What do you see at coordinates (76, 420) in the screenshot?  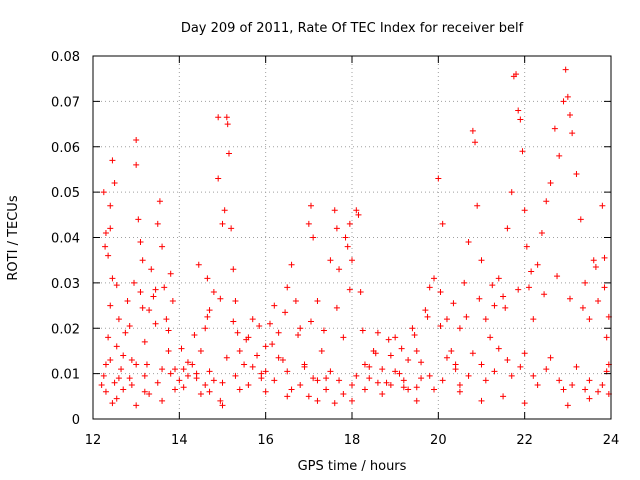 I see `y-tick-label: 0` at bounding box center [76, 420].